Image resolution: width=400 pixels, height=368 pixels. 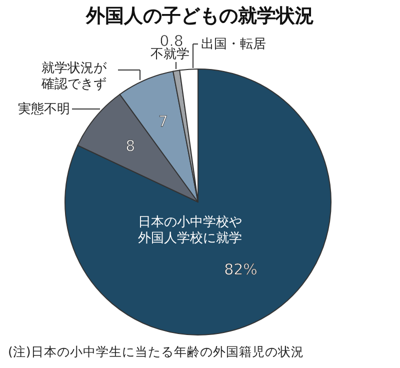 What do you see at coordinates (44, 109) in the screenshot?
I see `slice-label: 実態不明` at bounding box center [44, 109].